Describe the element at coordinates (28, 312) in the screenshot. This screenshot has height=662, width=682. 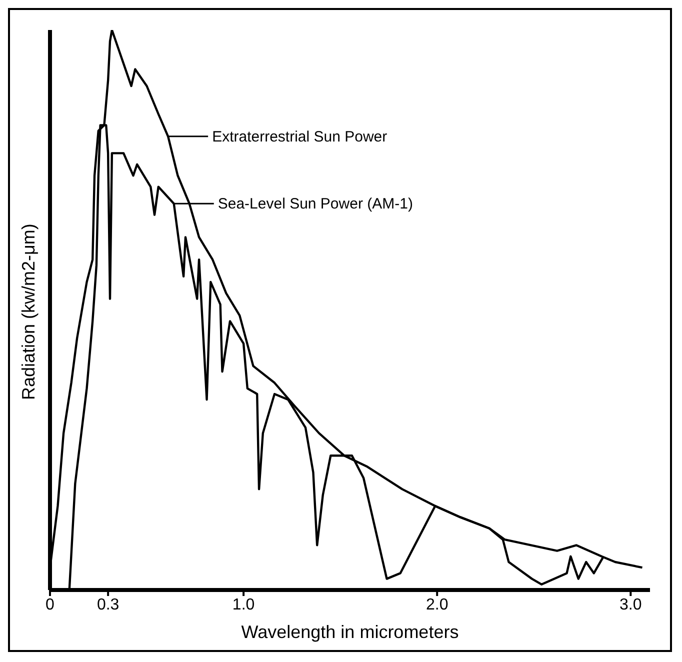
I see `y-axis-title: Radiation (kw/m2-μm)` at that location.